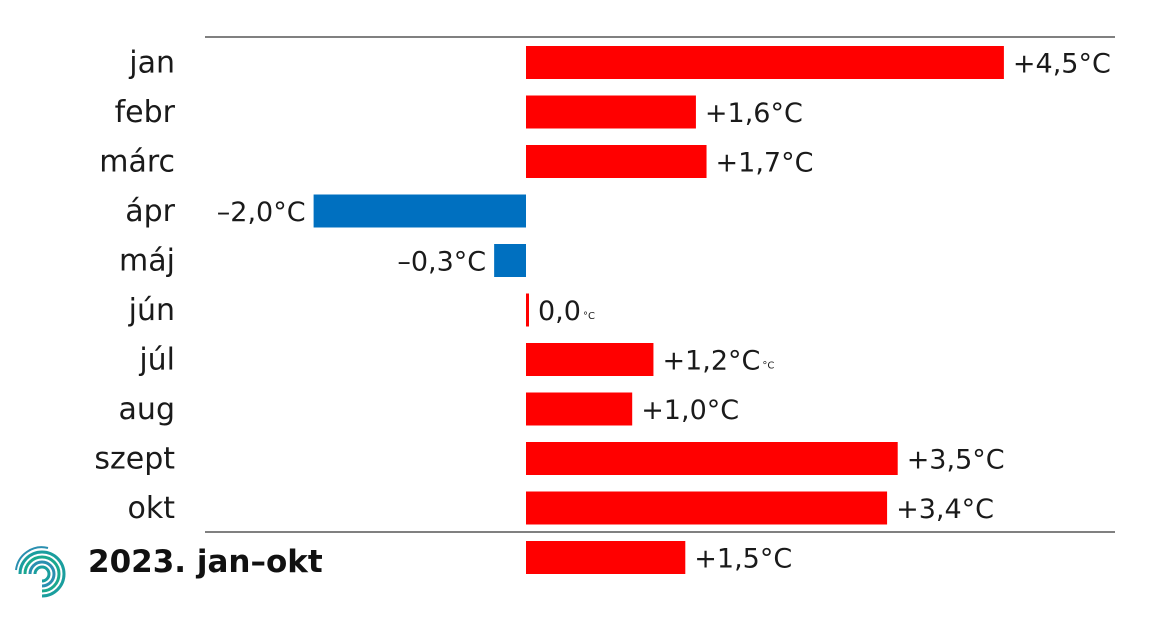 This screenshot has height=617, width=1172. Describe the element at coordinates (743, 559) in the screenshot. I see `data-label: +1,5°C` at that location.